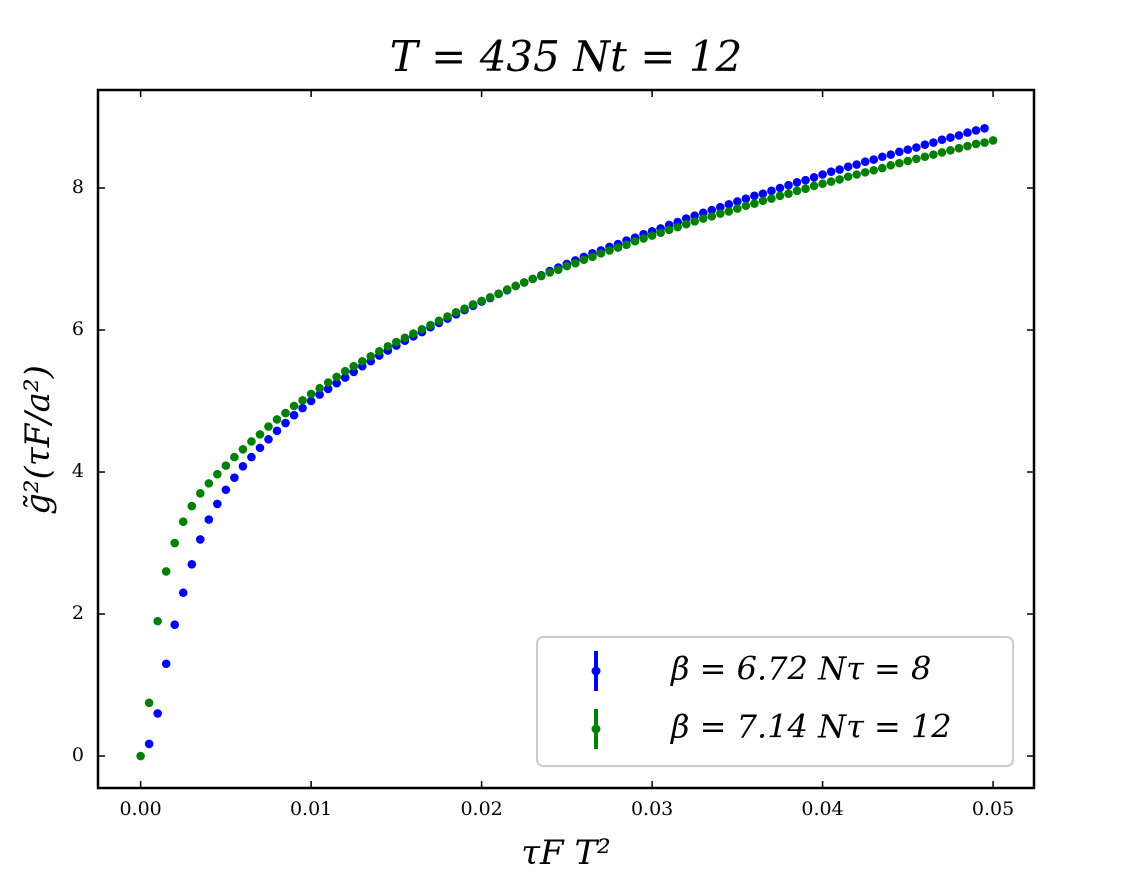  What do you see at coordinates (596, 729) in the screenshot?
I see `legend-marker` at bounding box center [596, 729].